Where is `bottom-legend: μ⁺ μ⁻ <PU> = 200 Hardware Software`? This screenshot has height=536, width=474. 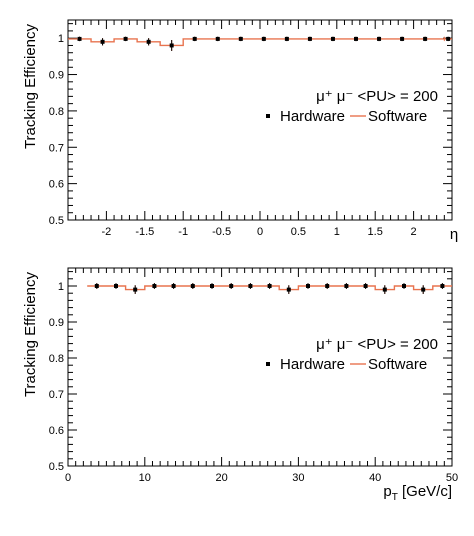
bottom-legend: μ⁺ μ⁻ <PU> = 200 Hardware Software is located at coordinates (352, 354).